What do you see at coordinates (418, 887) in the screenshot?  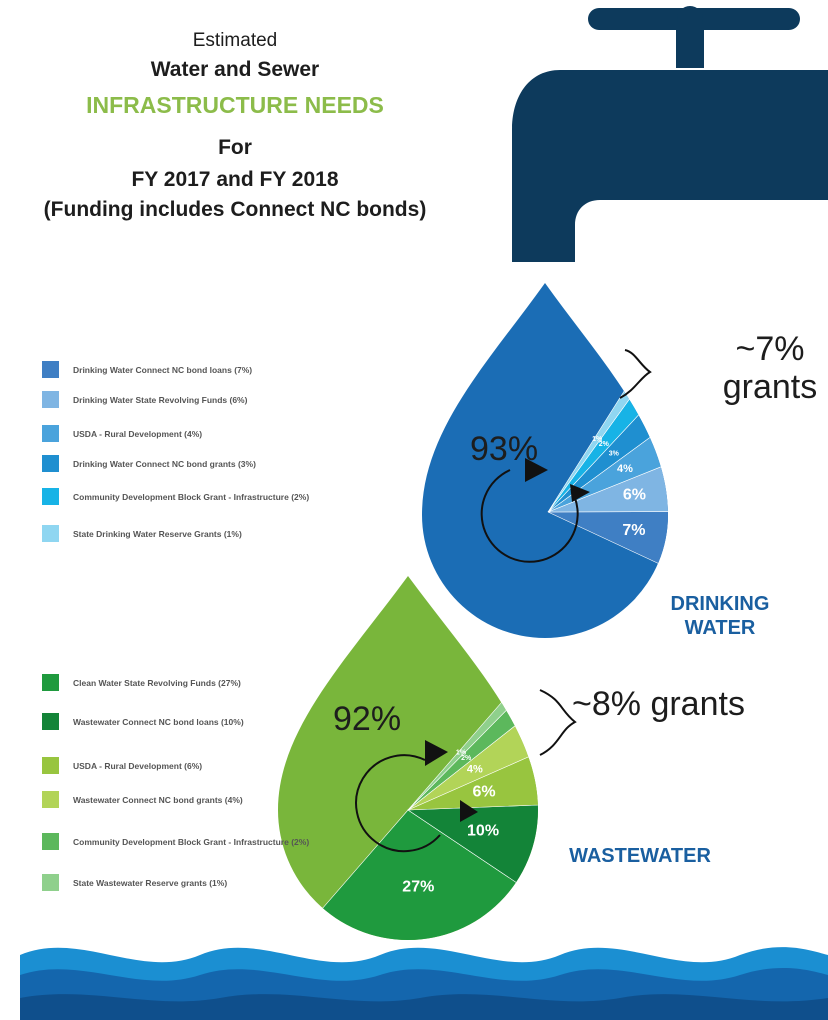 I see `slice-label: 27%` at bounding box center [418, 887].